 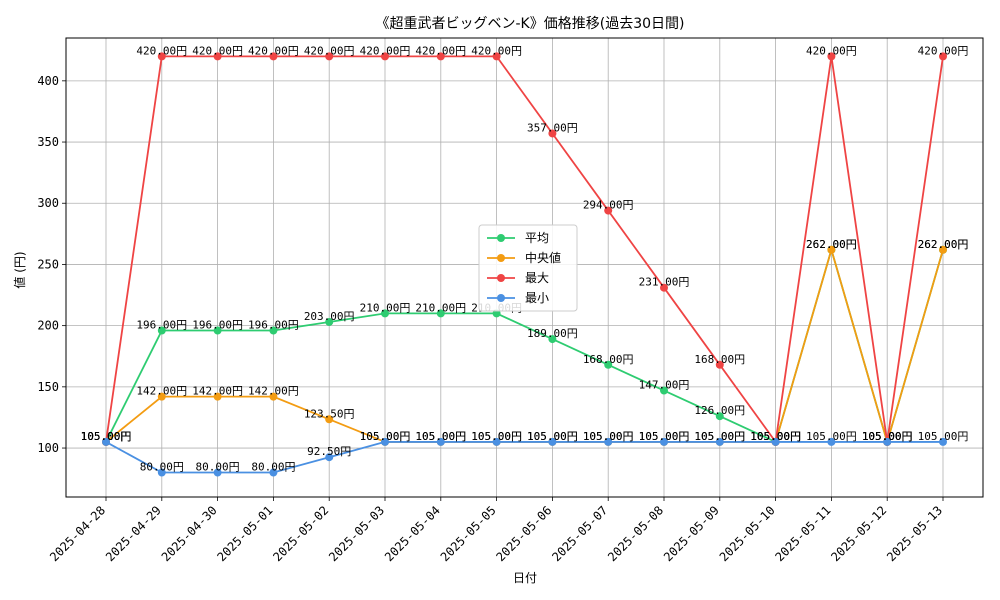 I want to click on legend-label: 最小, so click(x=537, y=298).